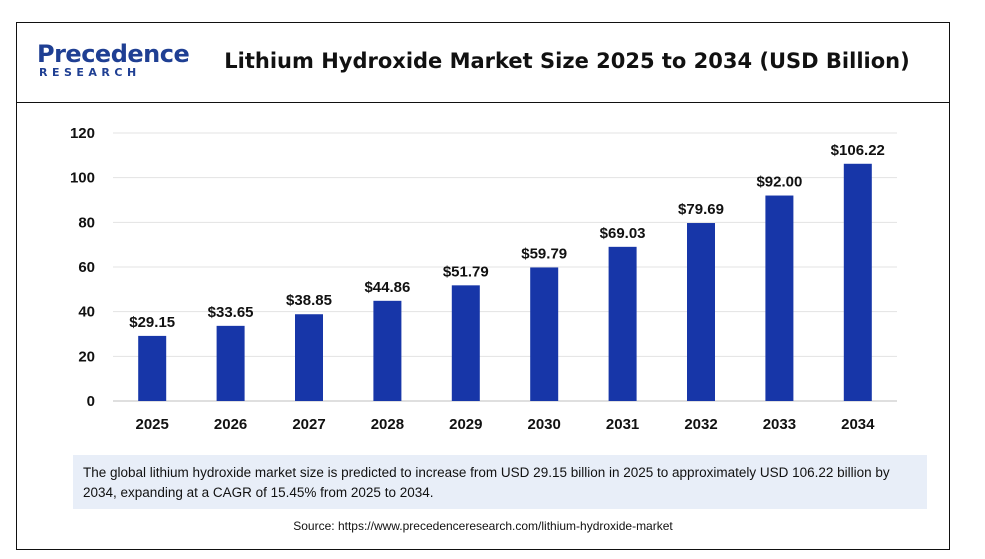 The width and height of the screenshot is (985, 559). I want to click on x-tick-label: 2031, so click(622, 424).